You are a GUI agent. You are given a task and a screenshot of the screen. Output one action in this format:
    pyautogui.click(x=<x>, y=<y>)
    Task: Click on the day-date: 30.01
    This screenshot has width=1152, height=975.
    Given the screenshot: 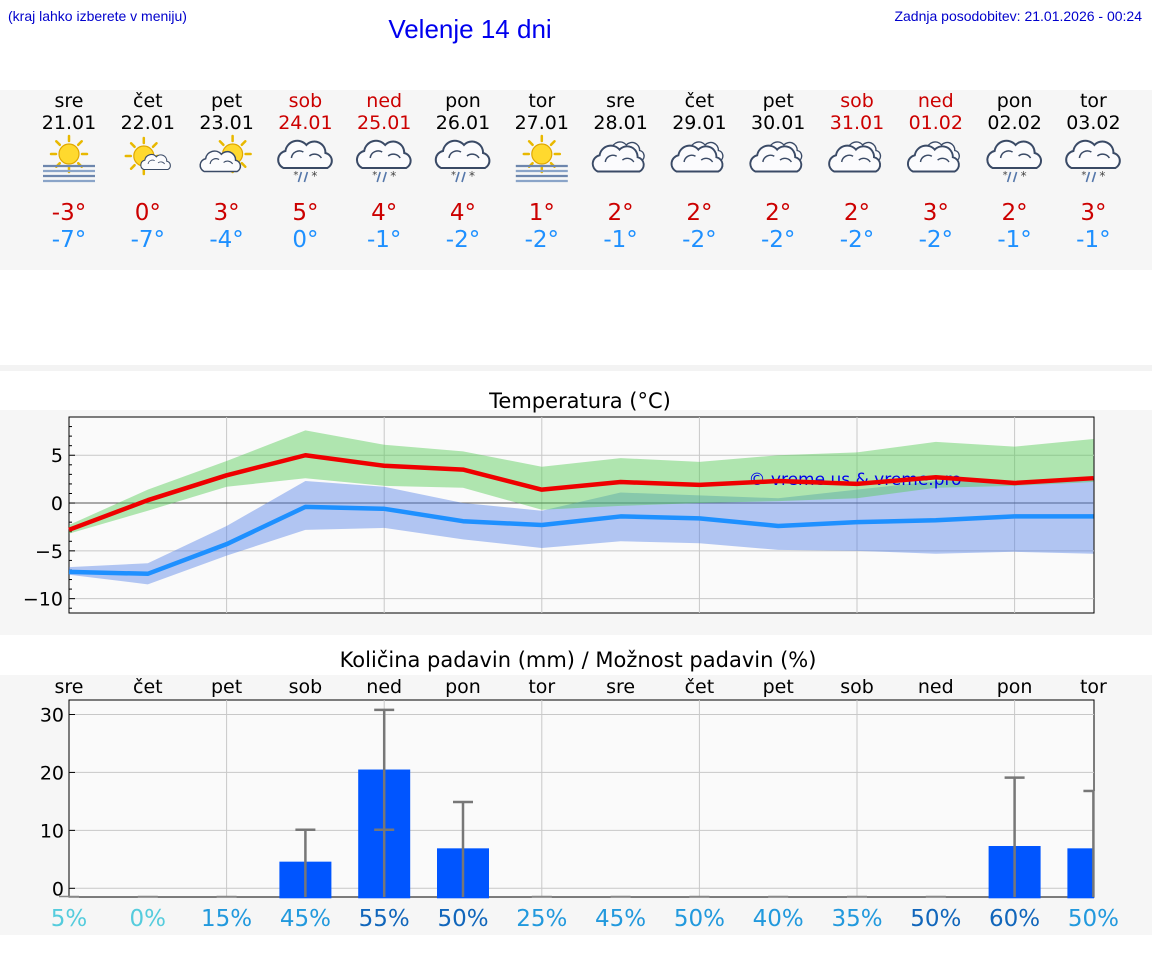 What is the action you would take?
    pyautogui.click(x=778, y=123)
    